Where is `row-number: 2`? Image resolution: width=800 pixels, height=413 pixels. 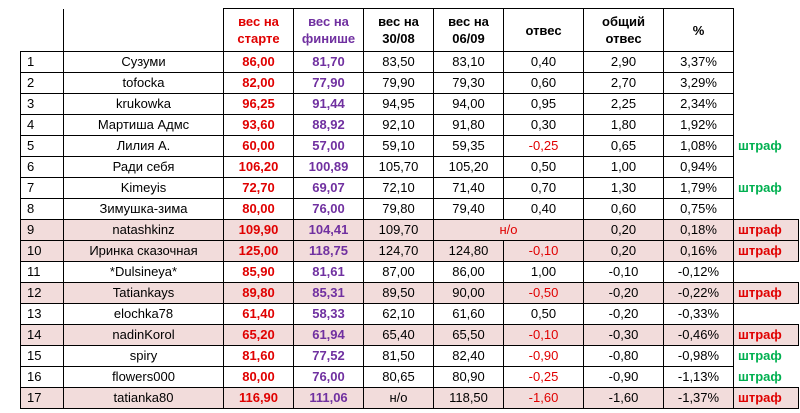 row-number: 2 is located at coordinates (42, 83).